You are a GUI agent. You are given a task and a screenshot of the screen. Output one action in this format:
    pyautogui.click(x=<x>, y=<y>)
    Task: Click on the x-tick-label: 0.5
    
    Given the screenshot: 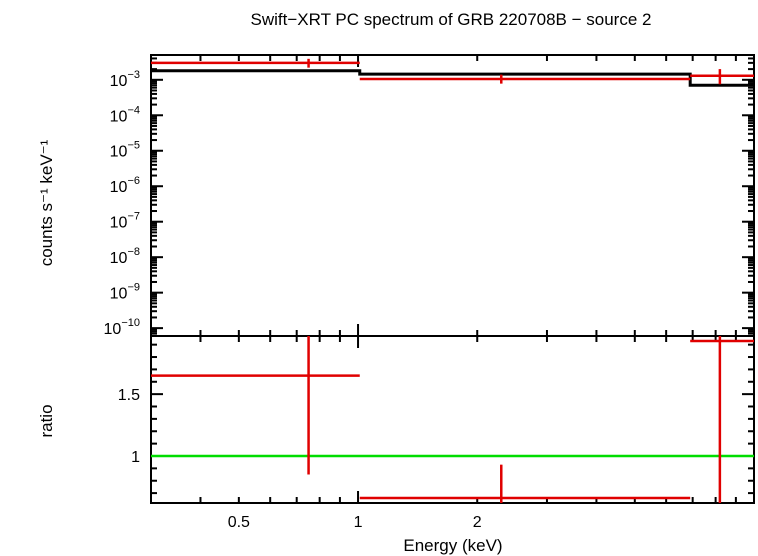 What is the action you would take?
    pyautogui.click(x=239, y=522)
    